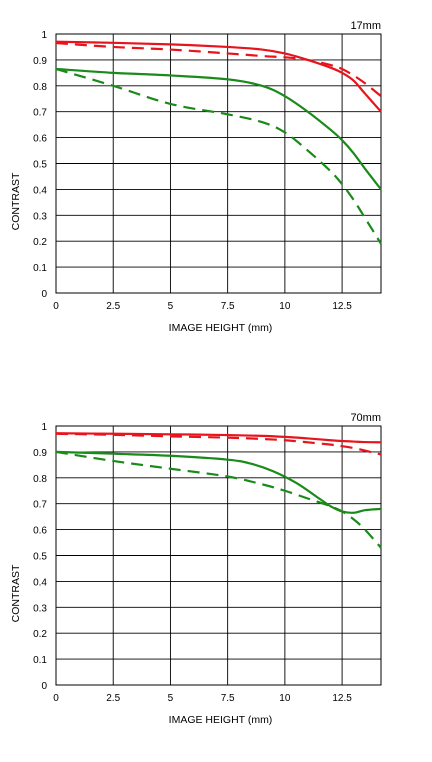 This screenshot has height=762, width=432. I want to click on chart-title: 17mm, so click(365, 26).